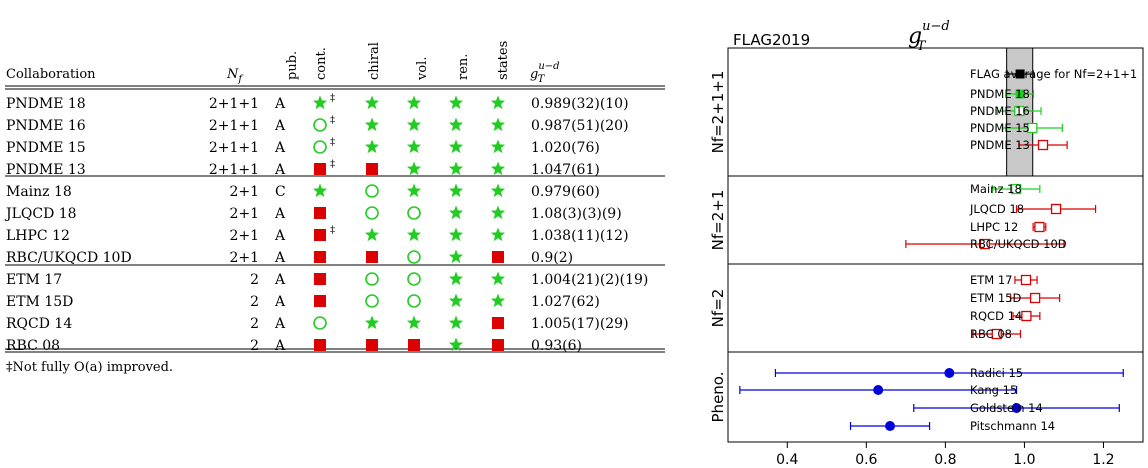  I want to click on row-value: 1.004(21)(2)(19), so click(589, 280).